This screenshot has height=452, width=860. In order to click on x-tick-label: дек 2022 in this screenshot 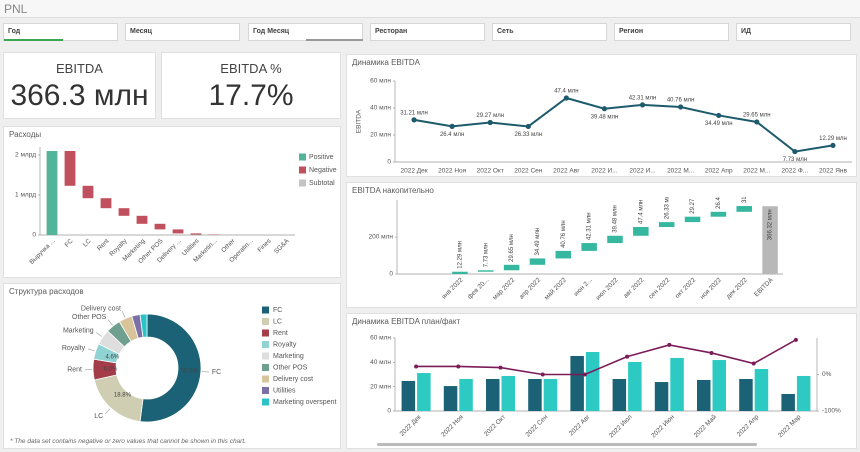, I will do `click(737, 288)`.